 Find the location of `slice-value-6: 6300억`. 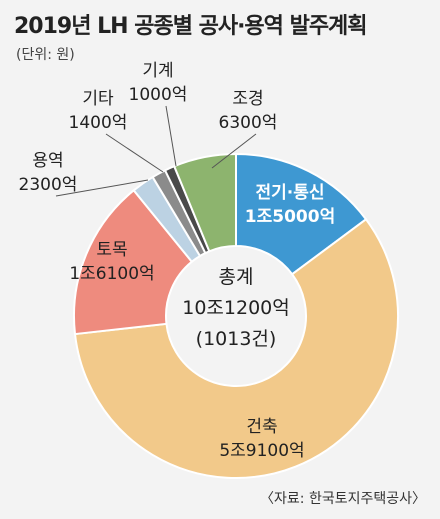

slice-value-6: 6300억 is located at coordinates (248, 123).